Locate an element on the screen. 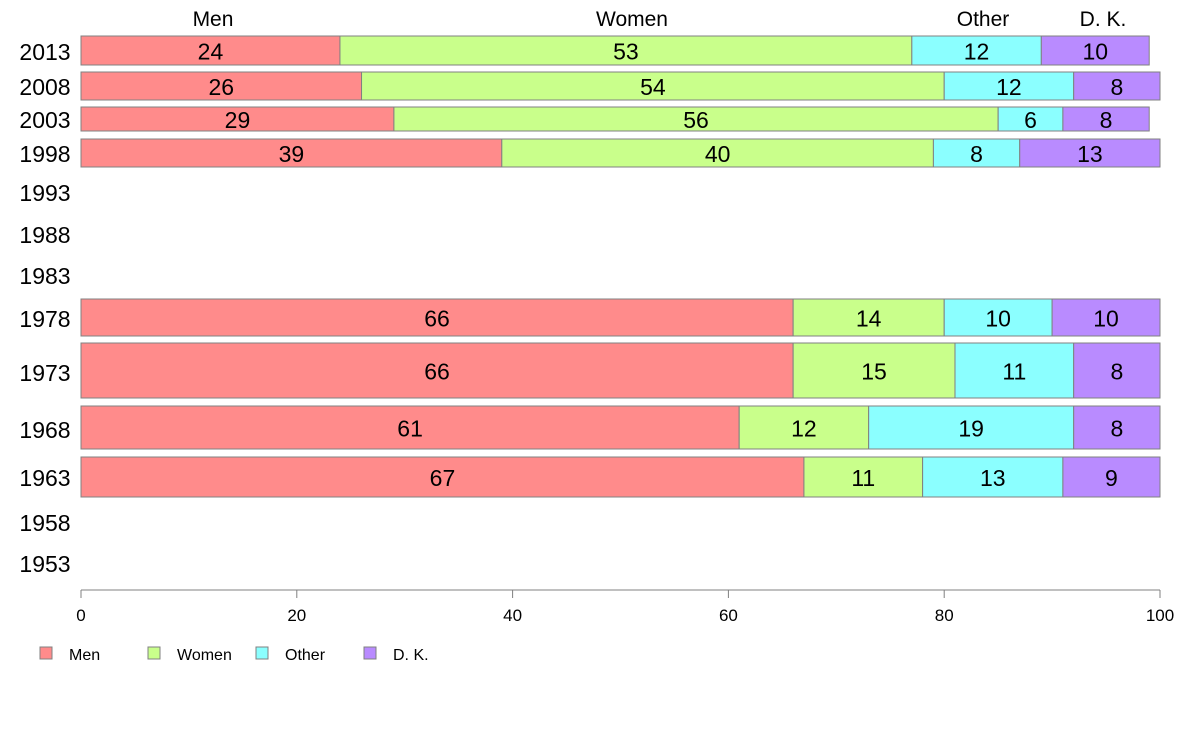 Image resolution: width=1188 pixels, height=736 pixels. bar-1998-men is located at coordinates (291, 153).